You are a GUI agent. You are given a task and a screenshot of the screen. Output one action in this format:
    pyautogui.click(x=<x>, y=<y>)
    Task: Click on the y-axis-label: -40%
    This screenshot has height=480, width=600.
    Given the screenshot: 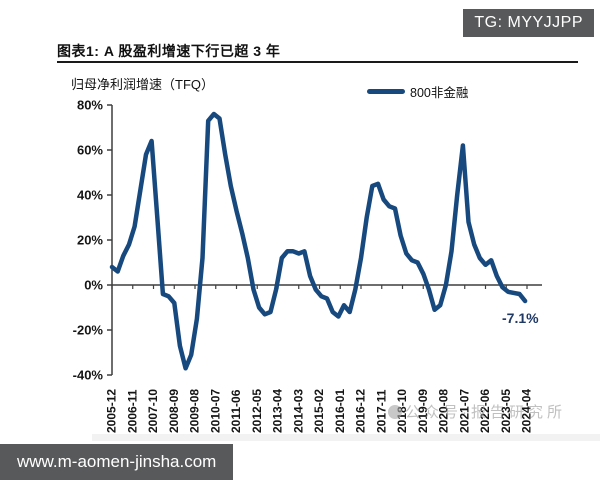 What is the action you would take?
    pyautogui.click(x=88, y=375)
    